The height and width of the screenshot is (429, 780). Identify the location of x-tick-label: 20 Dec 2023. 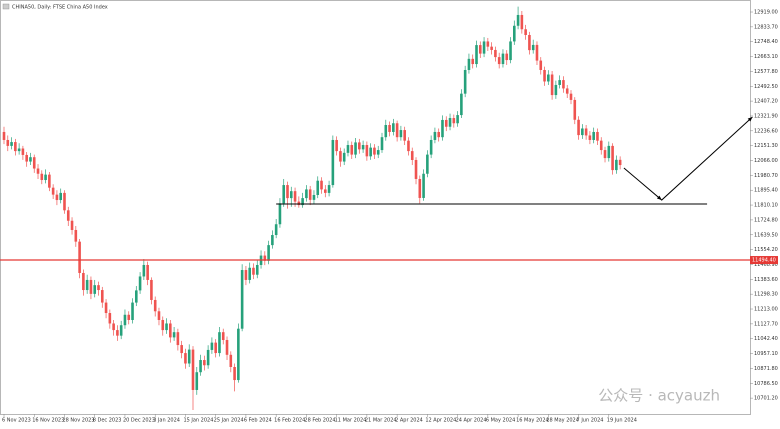
(139, 421).